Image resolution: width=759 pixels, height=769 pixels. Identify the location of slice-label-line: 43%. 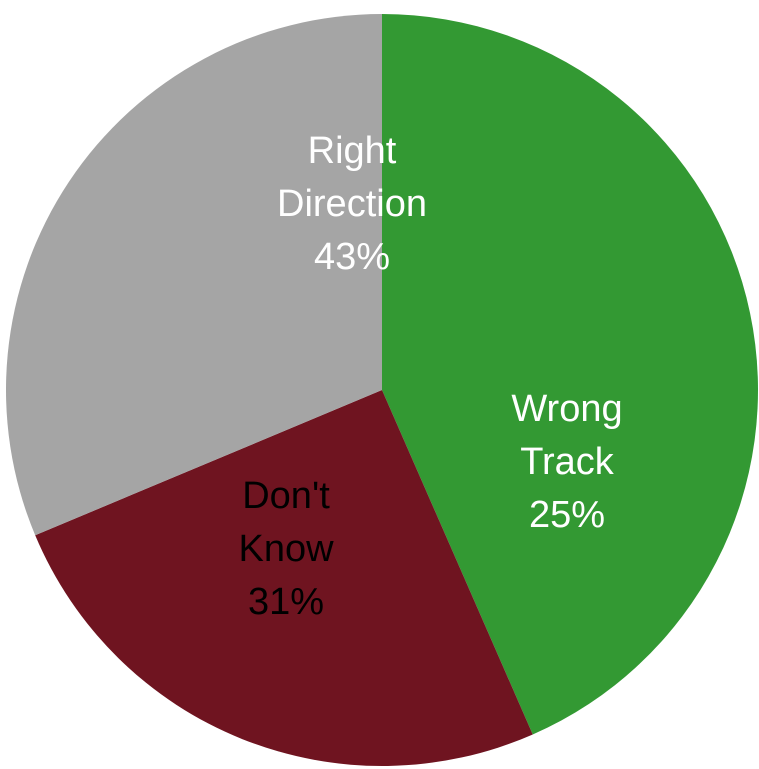
(352, 257).